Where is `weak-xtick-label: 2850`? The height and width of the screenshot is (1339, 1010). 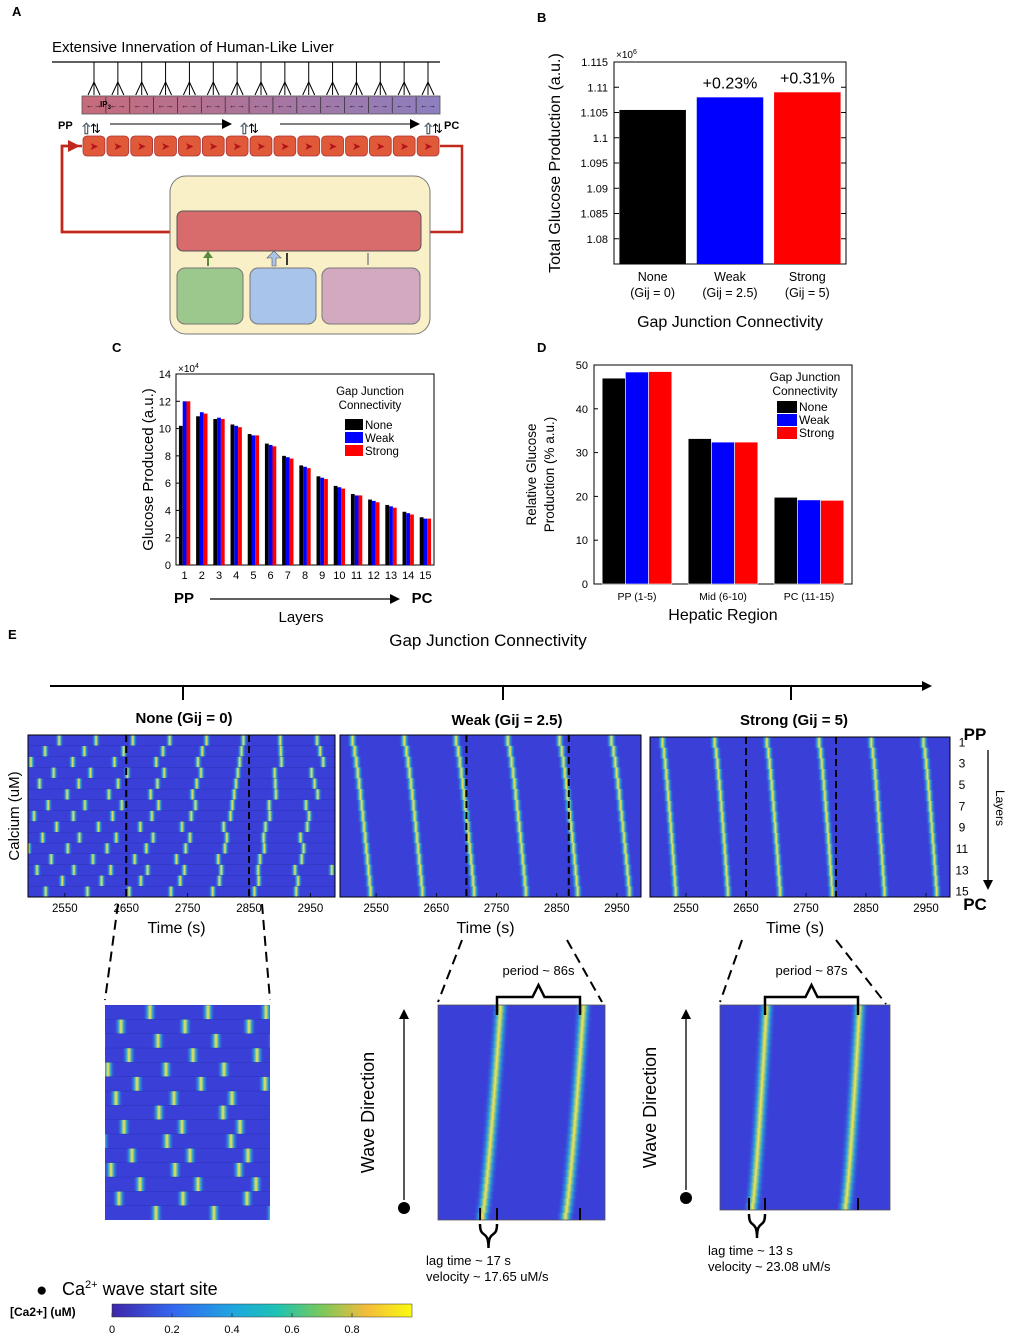 weak-xtick-label: 2850 is located at coordinates (557, 909).